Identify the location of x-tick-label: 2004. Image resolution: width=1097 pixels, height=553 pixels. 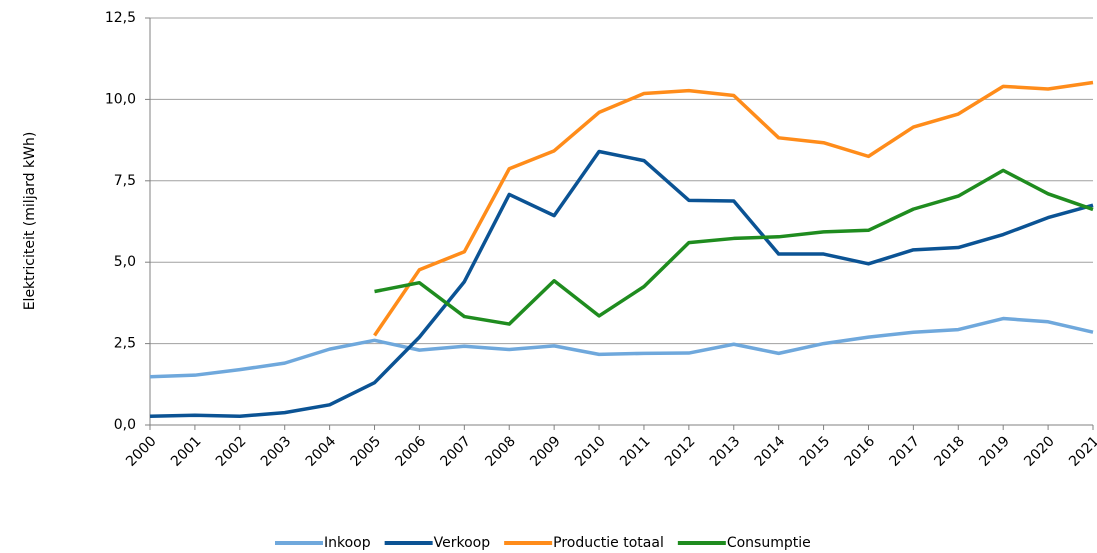
(321, 451).